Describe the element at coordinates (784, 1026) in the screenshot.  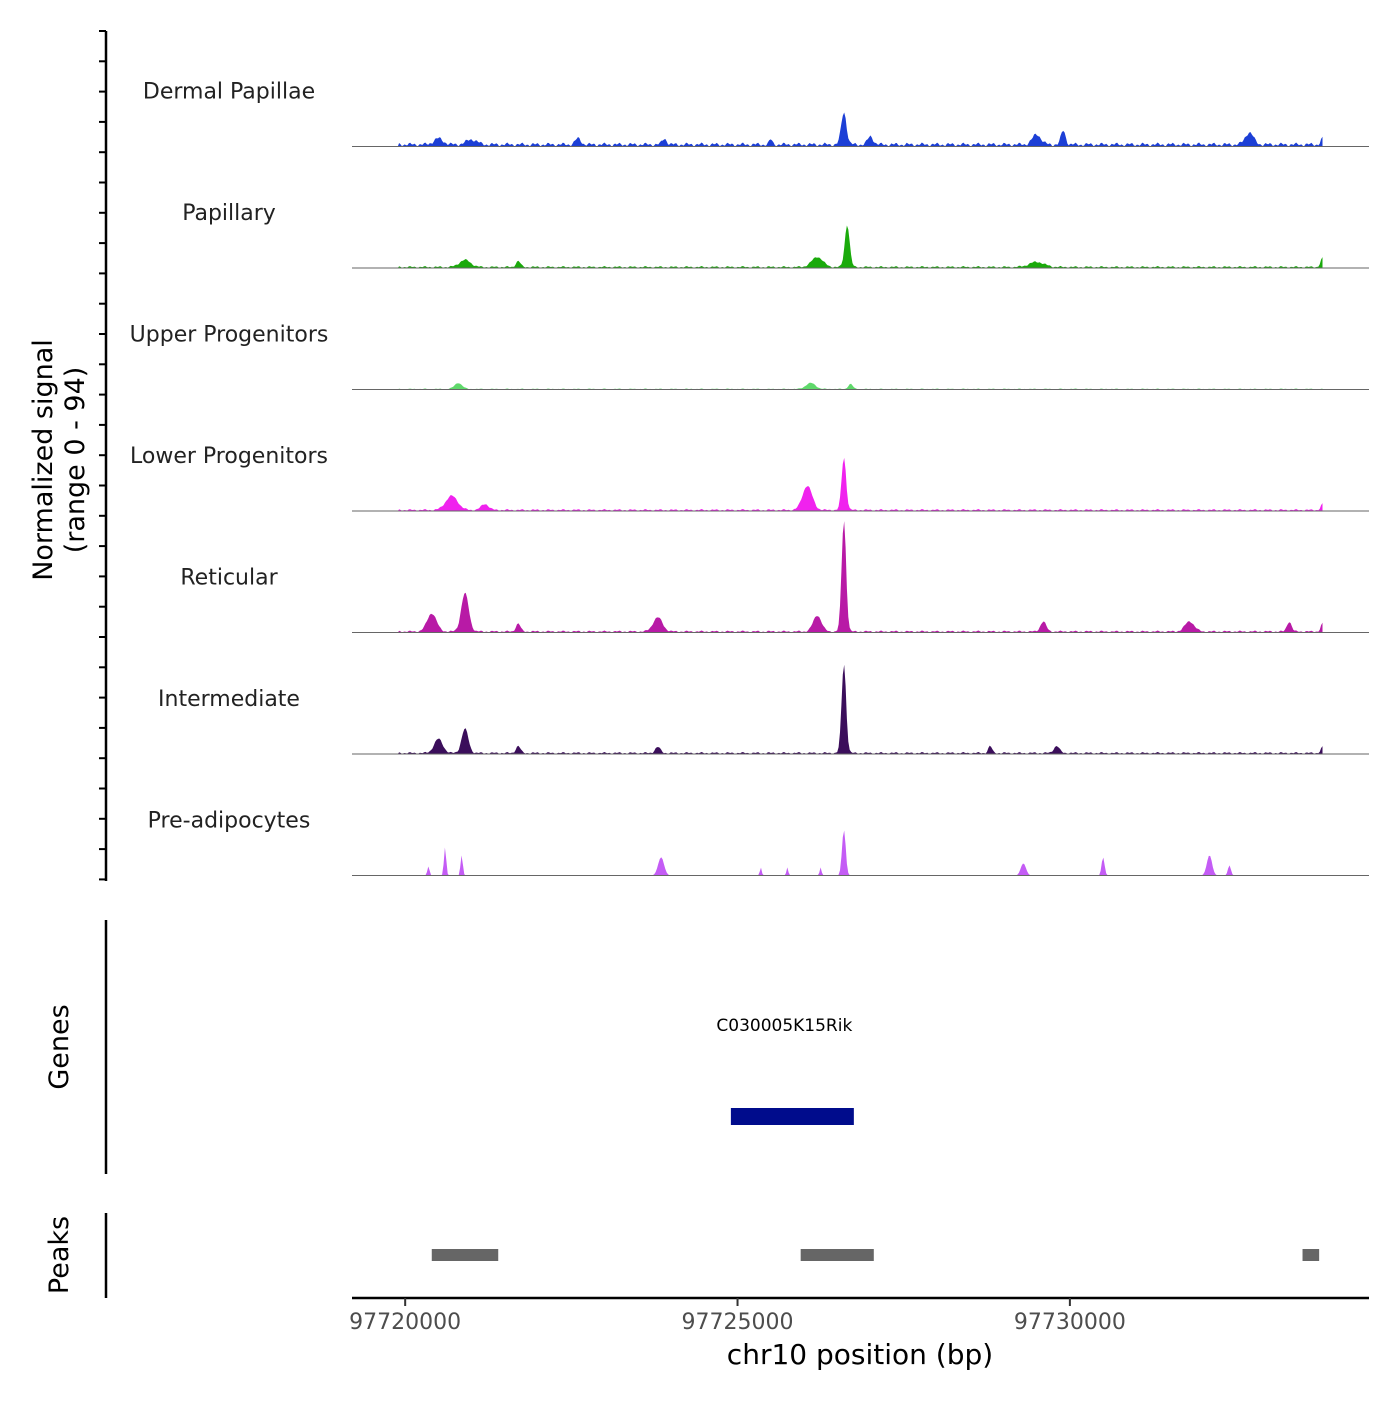
I see `gene-label: C030005K15Rik` at that location.